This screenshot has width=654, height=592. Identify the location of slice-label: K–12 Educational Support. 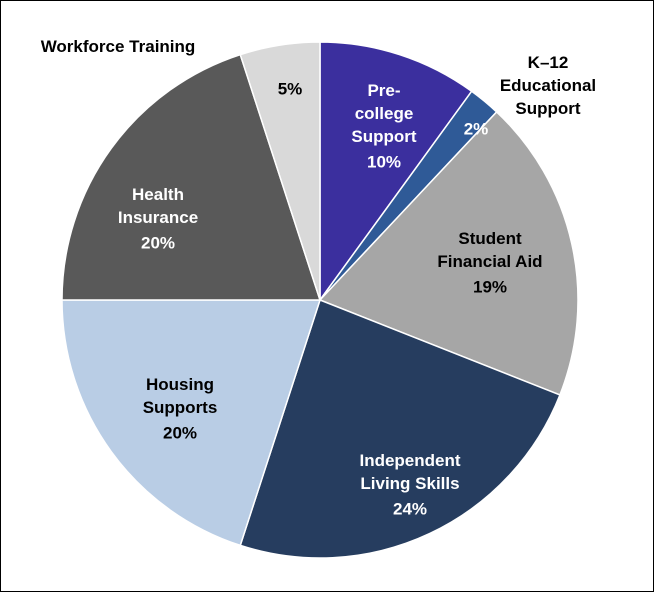
(548, 85).